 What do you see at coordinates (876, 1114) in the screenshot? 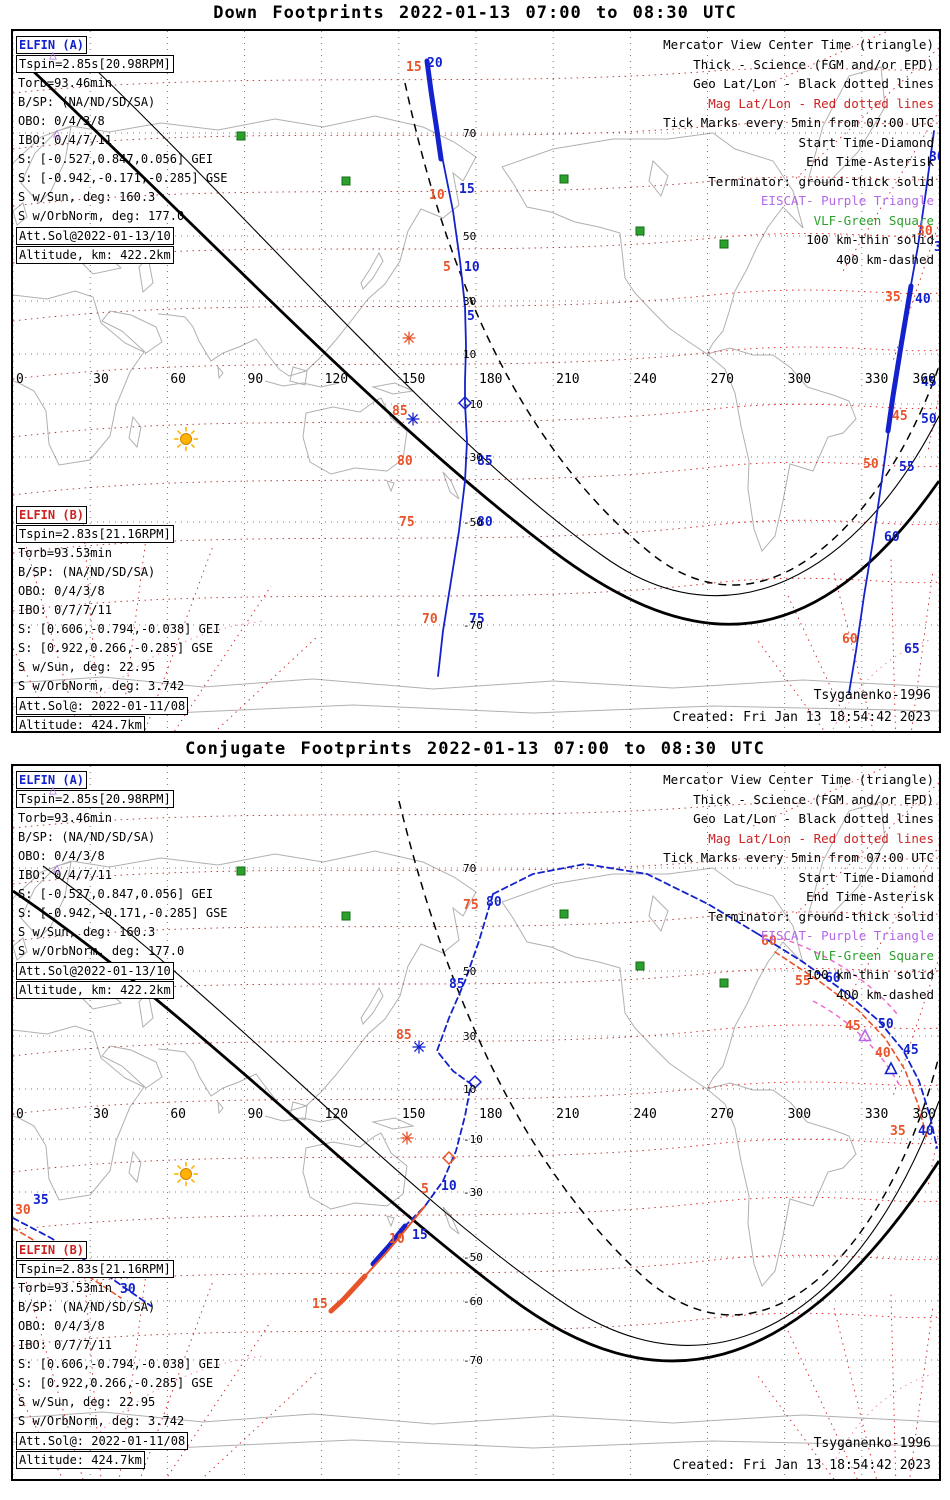
I see `longitude-tick-label: 330` at bounding box center [876, 1114].